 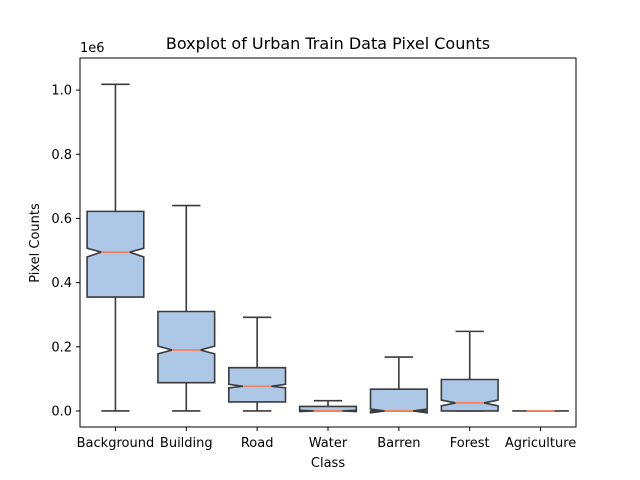 What do you see at coordinates (35, 243) in the screenshot?
I see `y-axis-label: Pixel Counts` at bounding box center [35, 243].